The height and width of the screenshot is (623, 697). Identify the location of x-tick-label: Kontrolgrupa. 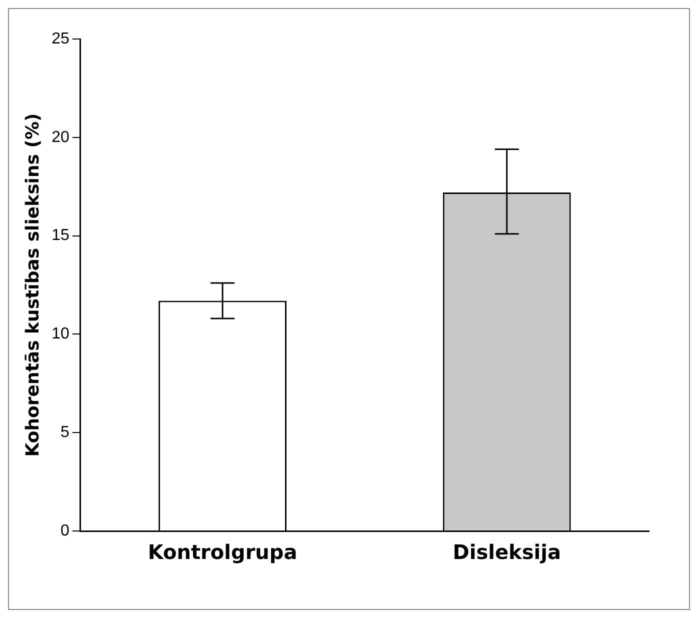
(223, 552).